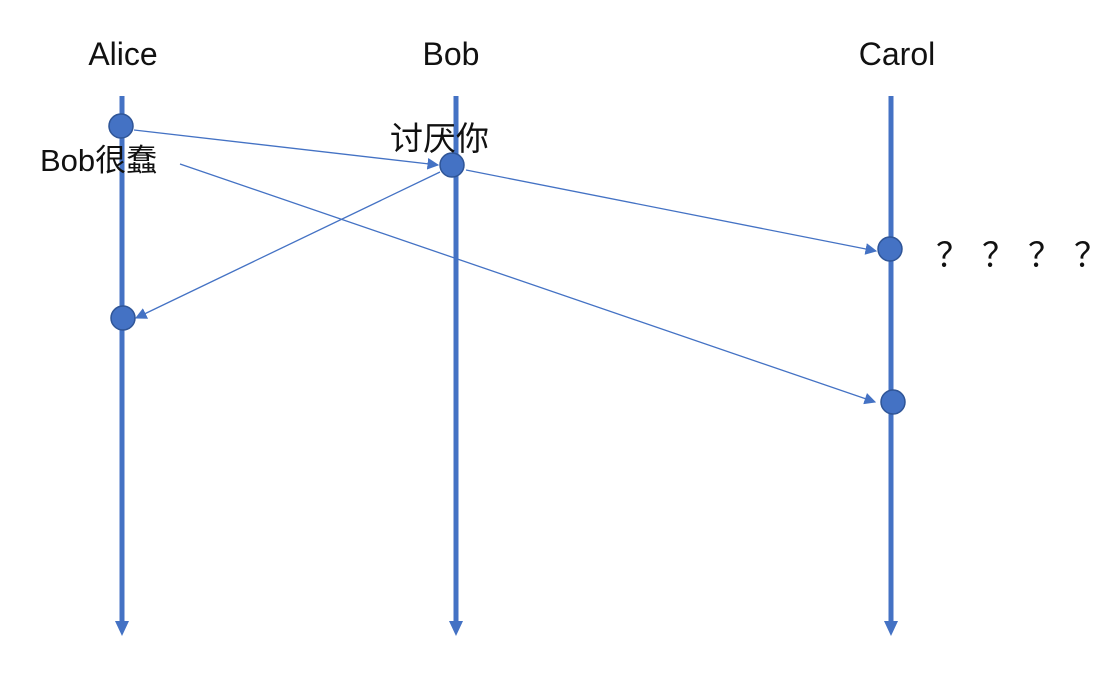 The image size is (1108, 676). What do you see at coordinates (452, 165) in the screenshot?
I see `bob-event` at bounding box center [452, 165].